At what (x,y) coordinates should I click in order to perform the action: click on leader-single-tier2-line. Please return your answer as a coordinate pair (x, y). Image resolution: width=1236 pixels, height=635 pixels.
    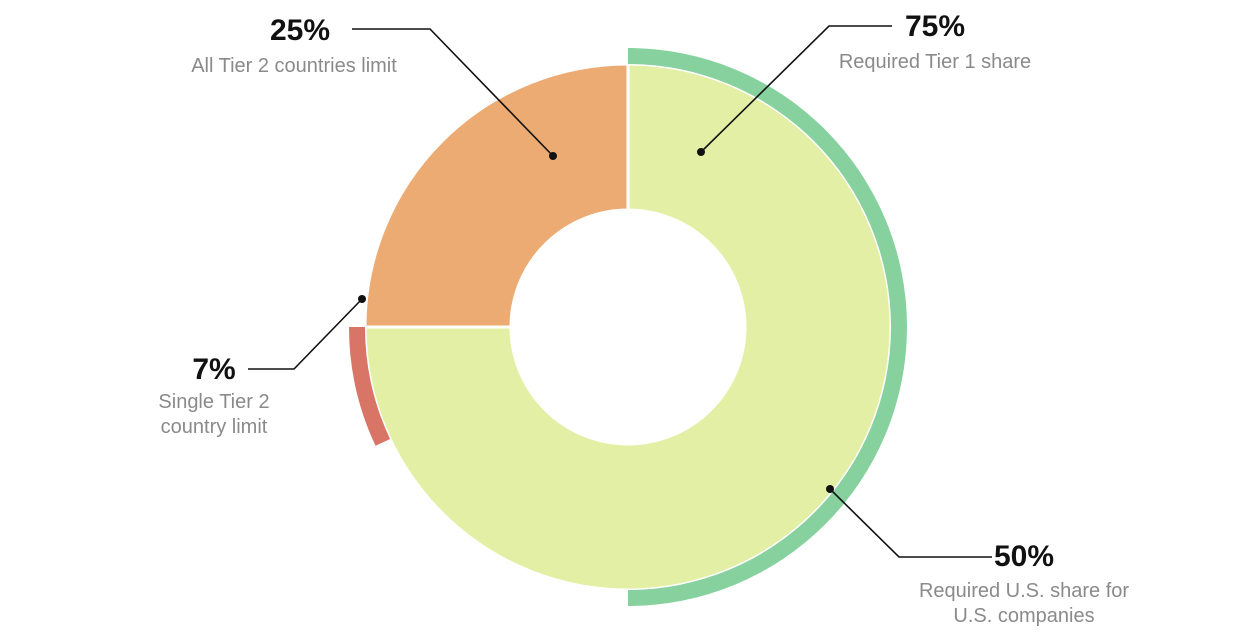
    Looking at the image, I should click on (305, 334).